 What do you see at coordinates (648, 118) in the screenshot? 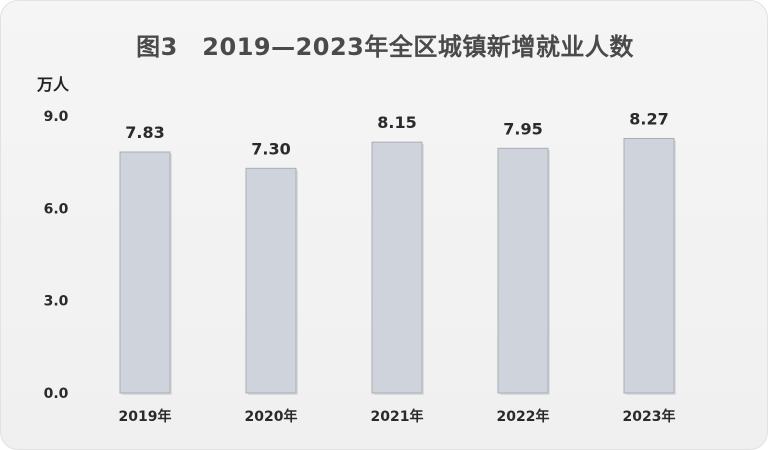
I see `bar-value-label: 8.27` at bounding box center [648, 118].